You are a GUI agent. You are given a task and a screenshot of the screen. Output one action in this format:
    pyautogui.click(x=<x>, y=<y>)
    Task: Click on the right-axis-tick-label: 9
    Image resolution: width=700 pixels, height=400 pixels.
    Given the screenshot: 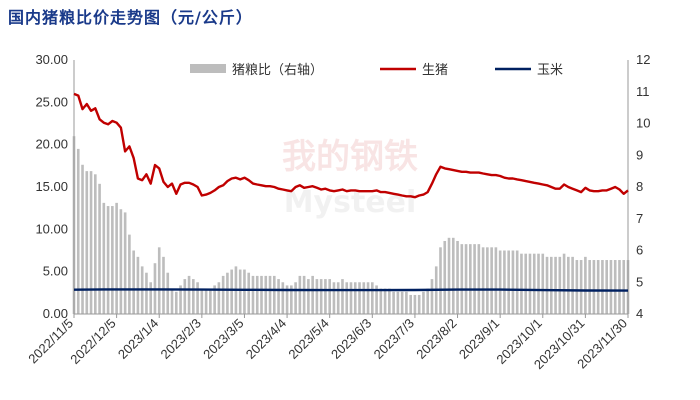 What is the action you would take?
    pyautogui.click(x=639, y=154)
    